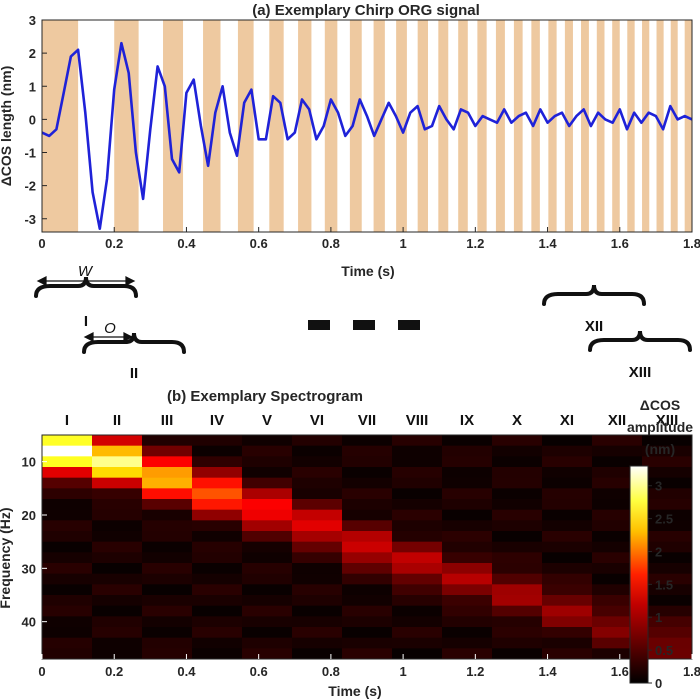 The image size is (700, 700). I want to click on colorbar-tick-label: 1, so click(658, 617).